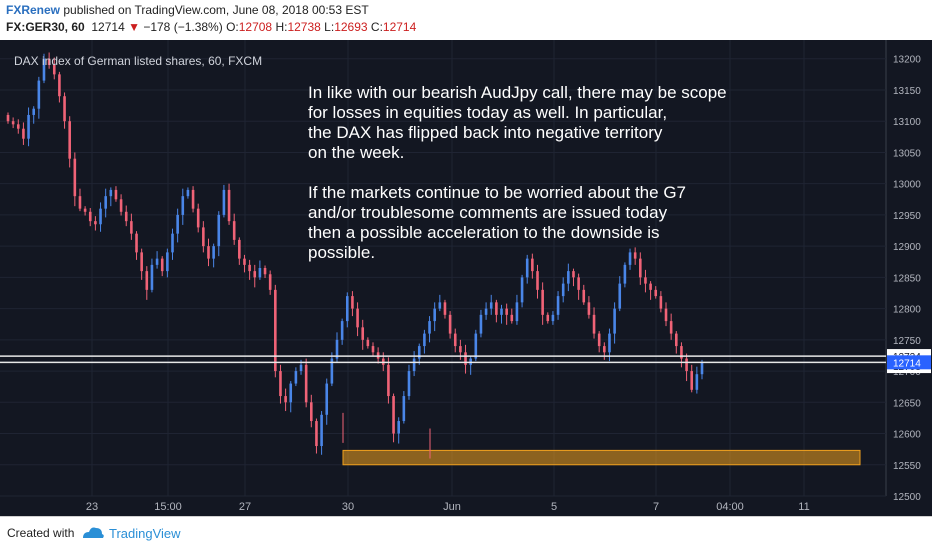 This screenshot has height=550, width=932. I want to click on created-with-label: Created with, so click(41, 533).